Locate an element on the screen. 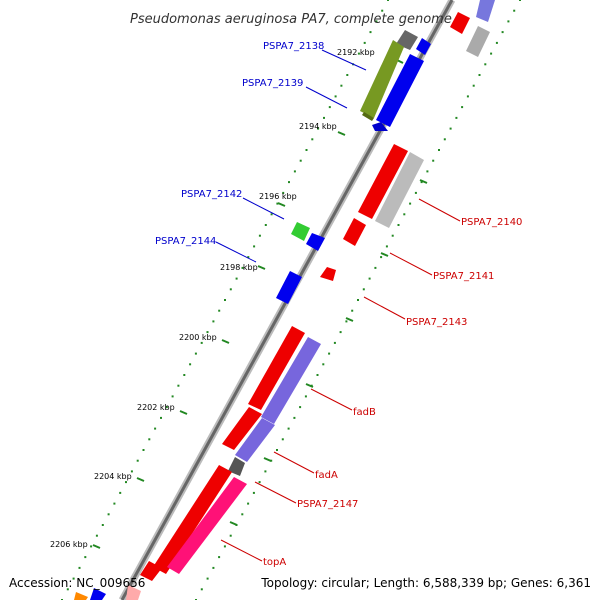 The image size is (600, 600). gene-label-pspa7-2141: PSPA7_2141 is located at coordinates (463, 276).